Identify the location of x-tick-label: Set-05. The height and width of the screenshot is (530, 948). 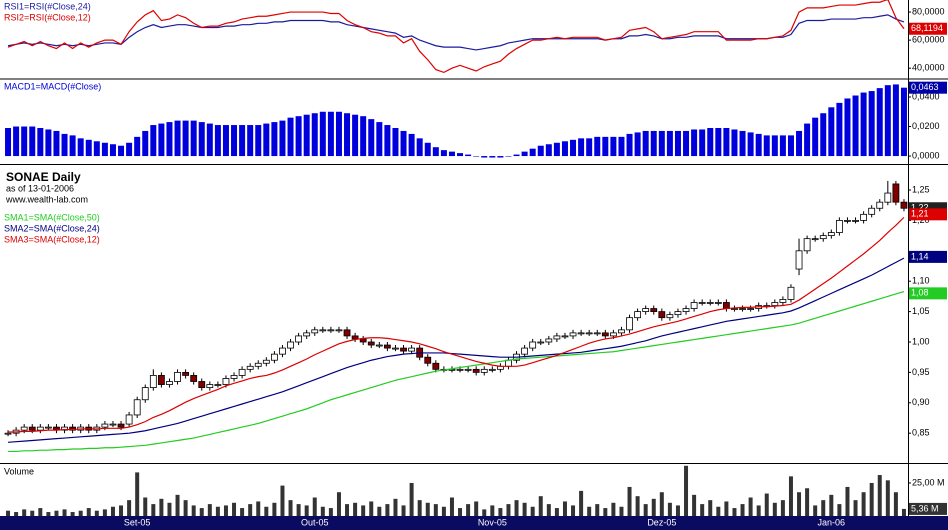
(137, 522).